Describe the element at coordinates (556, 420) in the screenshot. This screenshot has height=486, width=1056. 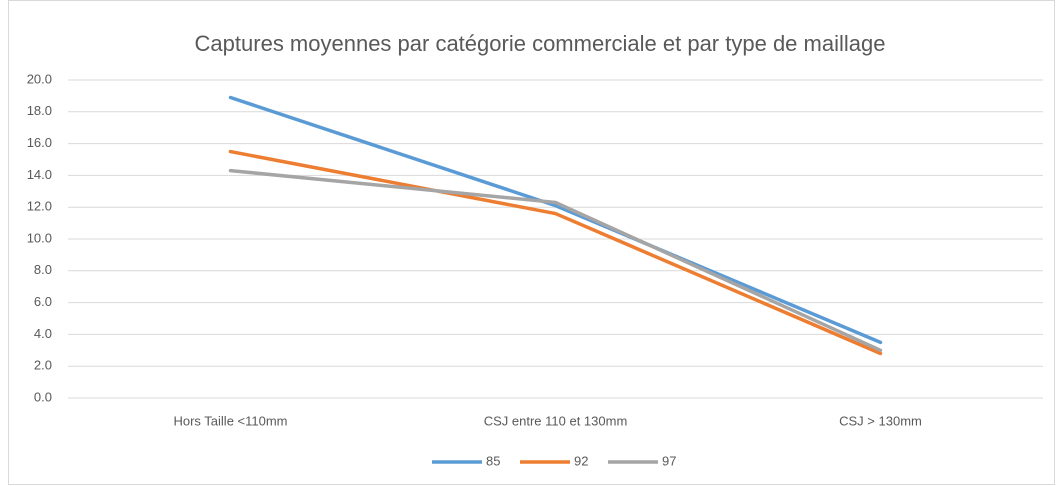
I see `x-tick-label: CSJ entre 110 et 130mm` at that location.